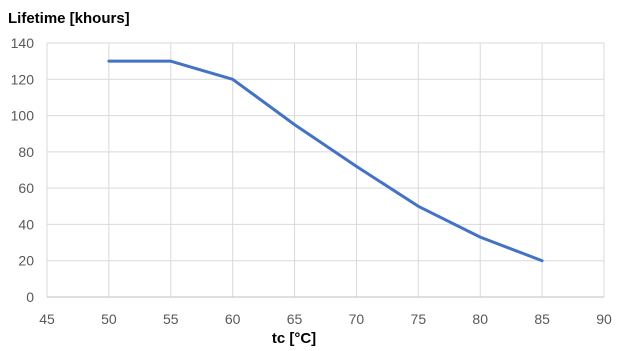 This screenshot has height=351, width=617. Describe the element at coordinates (30, 297) in the screenshot. I see `y-tick-label: 0` at that location.